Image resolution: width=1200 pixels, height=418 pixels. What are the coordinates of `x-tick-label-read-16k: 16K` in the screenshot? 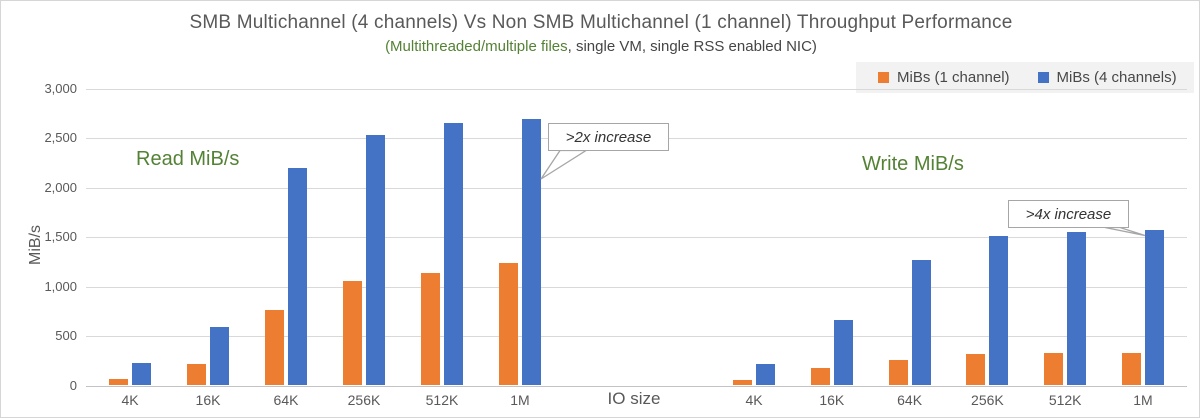 It's located at (208, 400).